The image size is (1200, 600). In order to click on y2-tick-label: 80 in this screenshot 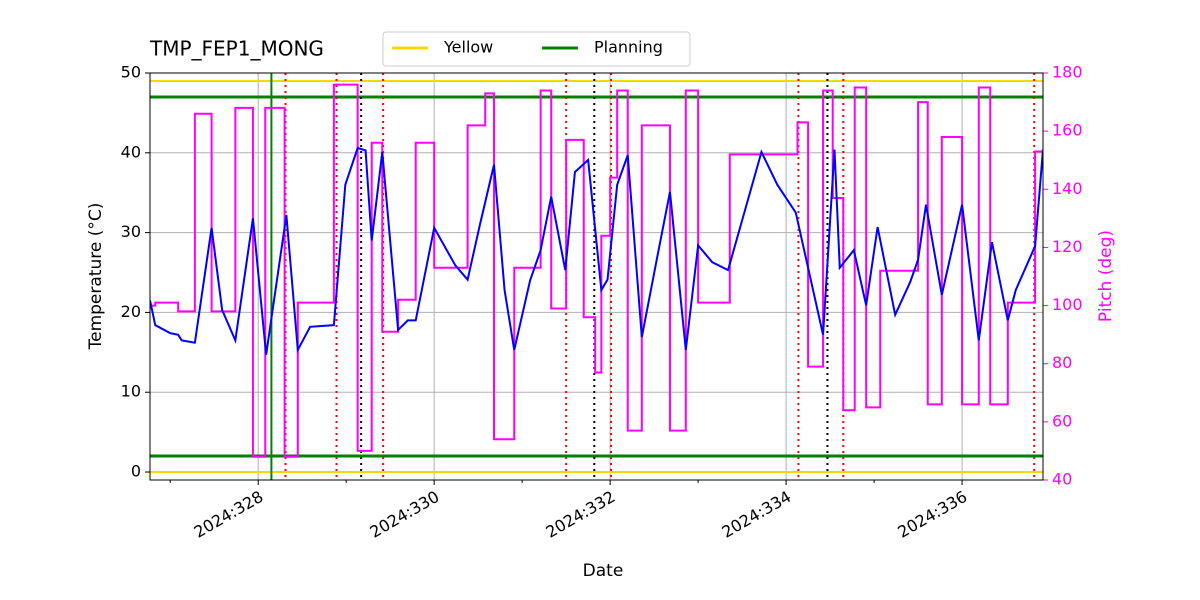, I will do `click(1062, 362)`.